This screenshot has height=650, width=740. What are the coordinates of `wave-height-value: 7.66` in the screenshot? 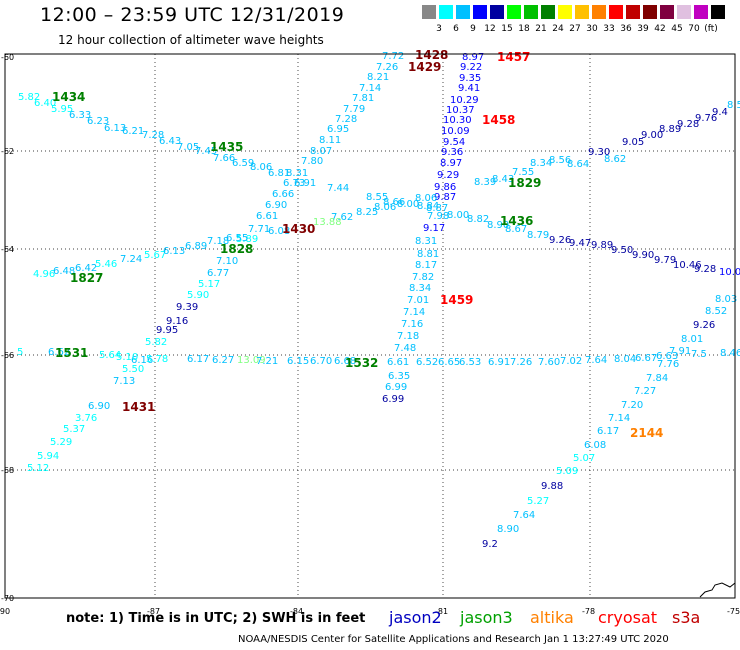 It's located at (224, 158).